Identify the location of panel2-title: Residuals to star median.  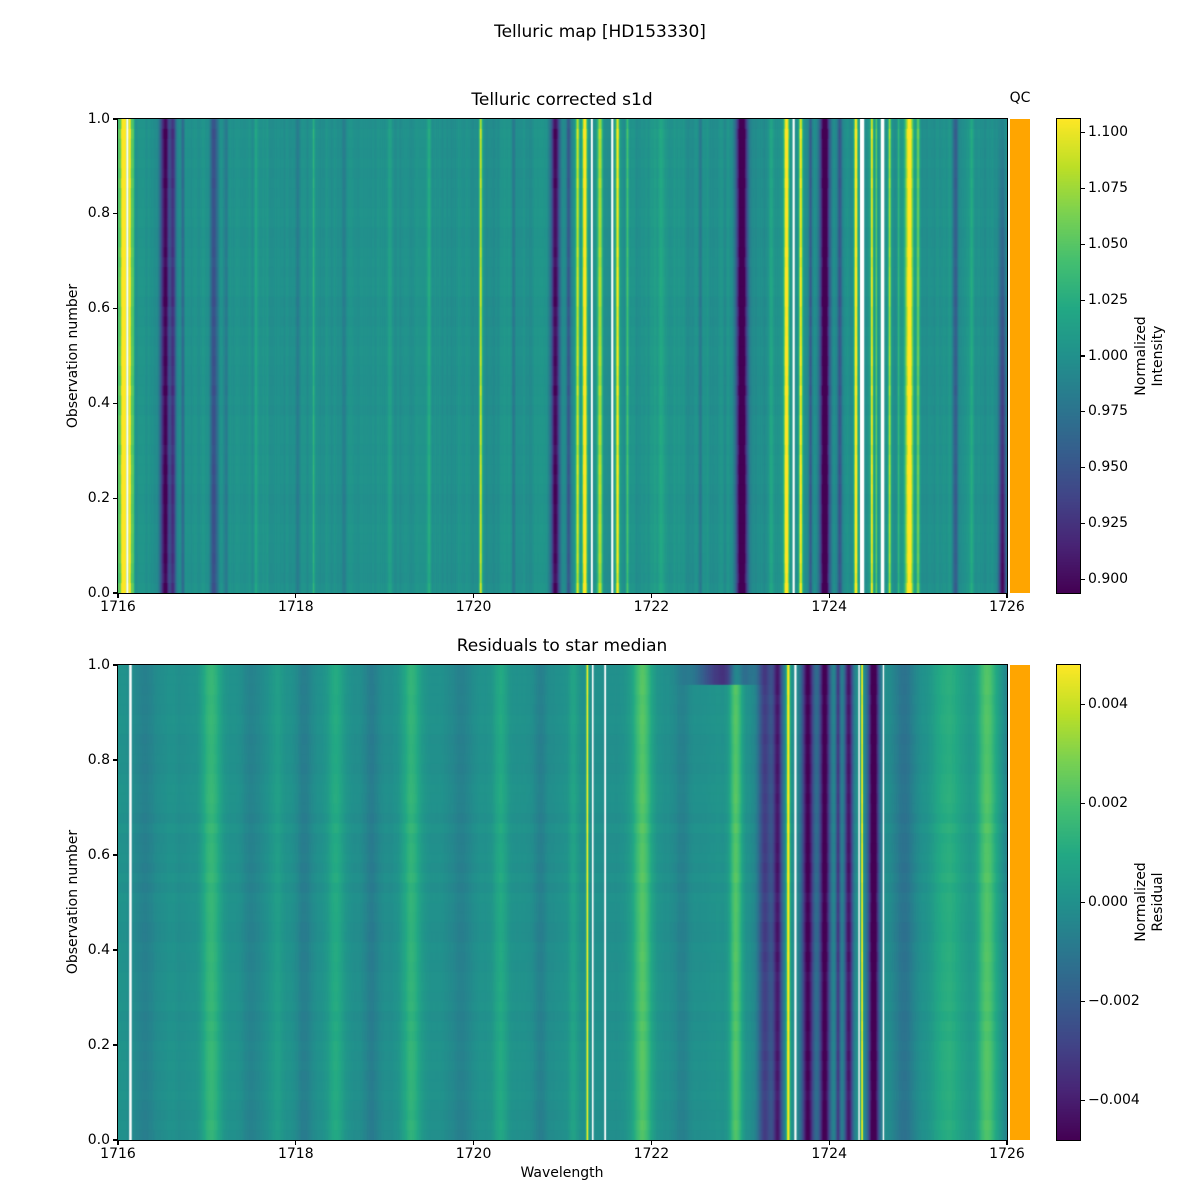
(562, 646).